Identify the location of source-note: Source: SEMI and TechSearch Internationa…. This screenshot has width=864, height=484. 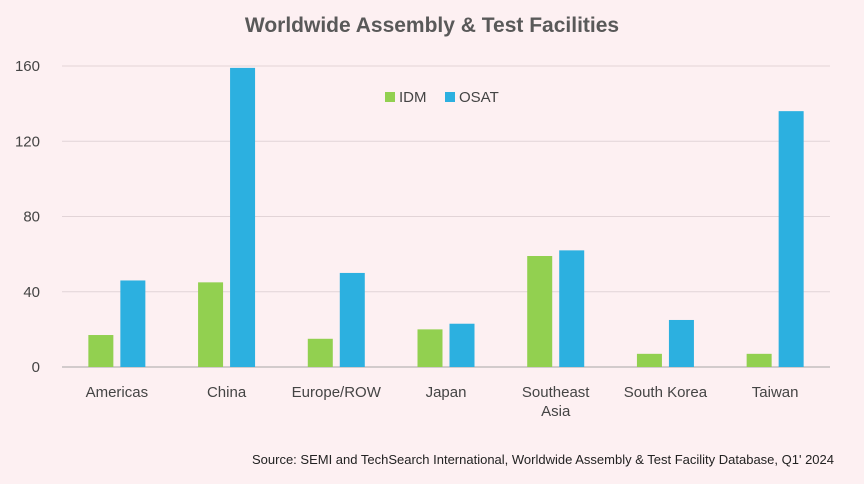
(542, 459).